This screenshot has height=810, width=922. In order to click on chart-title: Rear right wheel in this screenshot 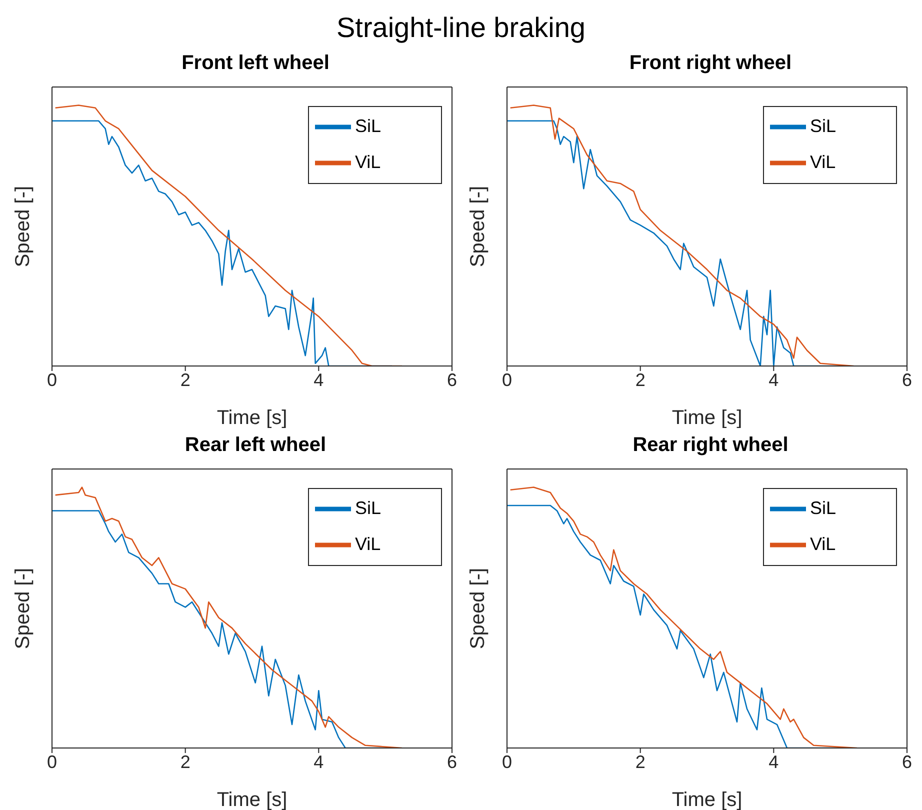, I will do `click(711, 446)`.